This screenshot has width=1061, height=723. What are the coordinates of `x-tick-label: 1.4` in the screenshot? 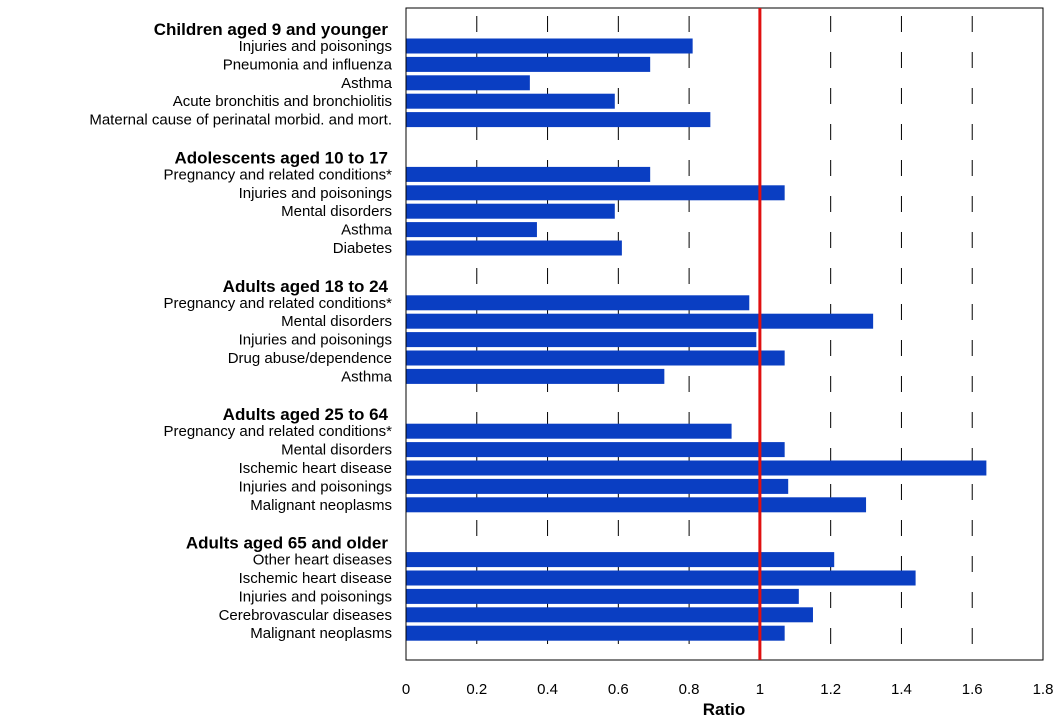 It's located at (901, 689).